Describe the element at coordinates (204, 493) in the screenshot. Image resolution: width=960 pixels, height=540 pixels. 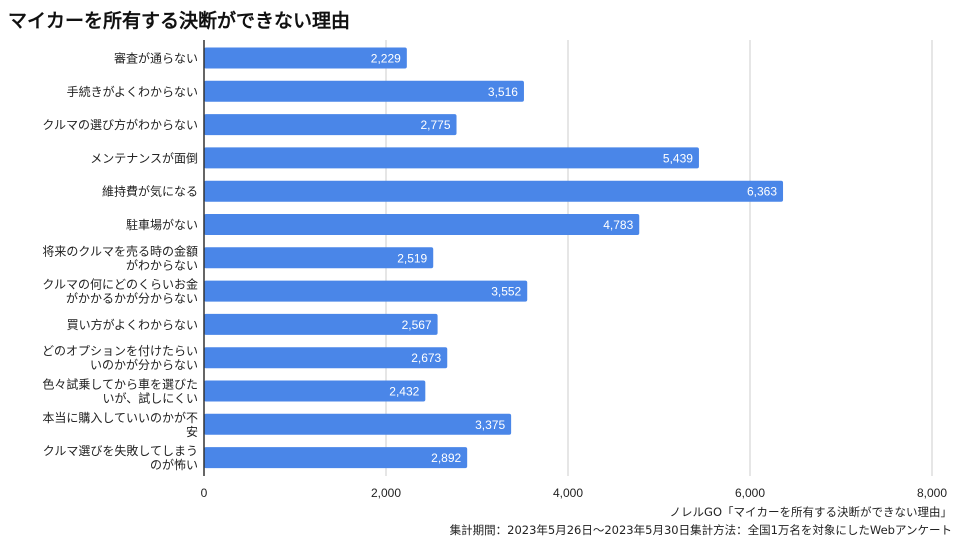
I see `x-tick-label: 0` at that location.